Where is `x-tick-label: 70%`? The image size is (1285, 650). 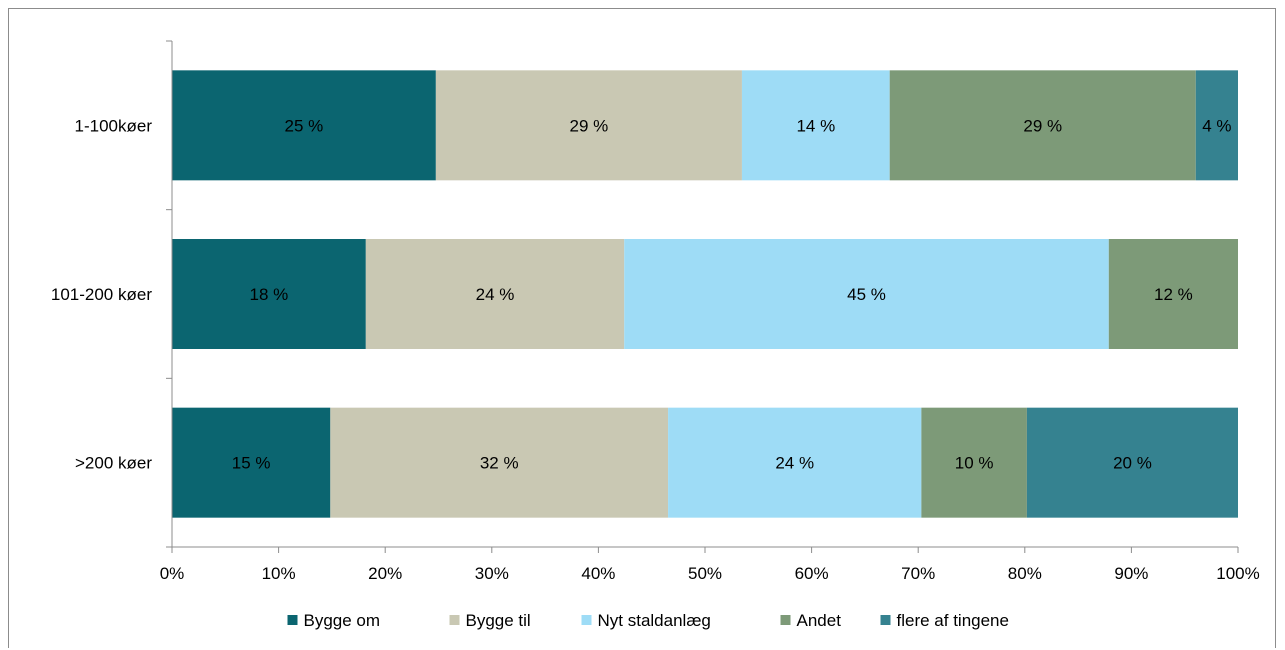 x-tick-label: 70% is located at coordinates (918, 573).